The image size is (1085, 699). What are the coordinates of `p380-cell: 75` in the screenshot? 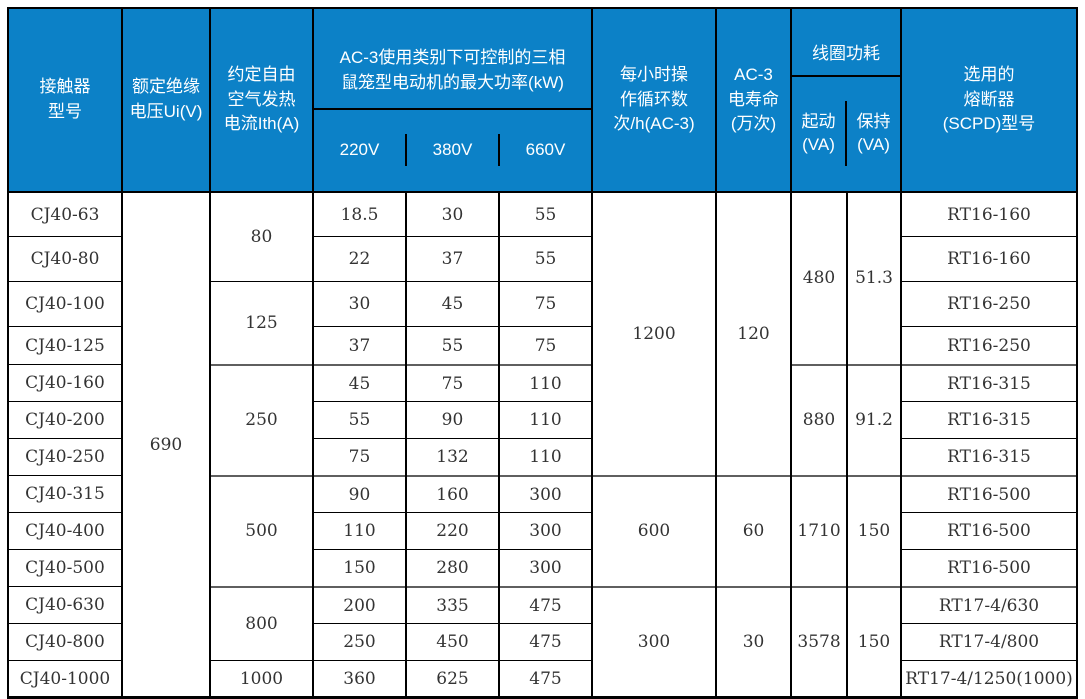 It's located at (452, 383).